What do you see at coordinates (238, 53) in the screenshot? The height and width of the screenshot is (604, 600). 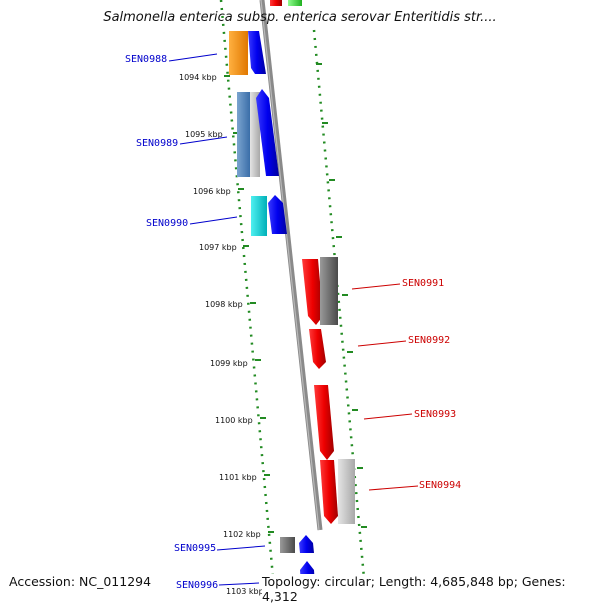 I see `feature-sen0988-orange` at bounding box center [238, 53].